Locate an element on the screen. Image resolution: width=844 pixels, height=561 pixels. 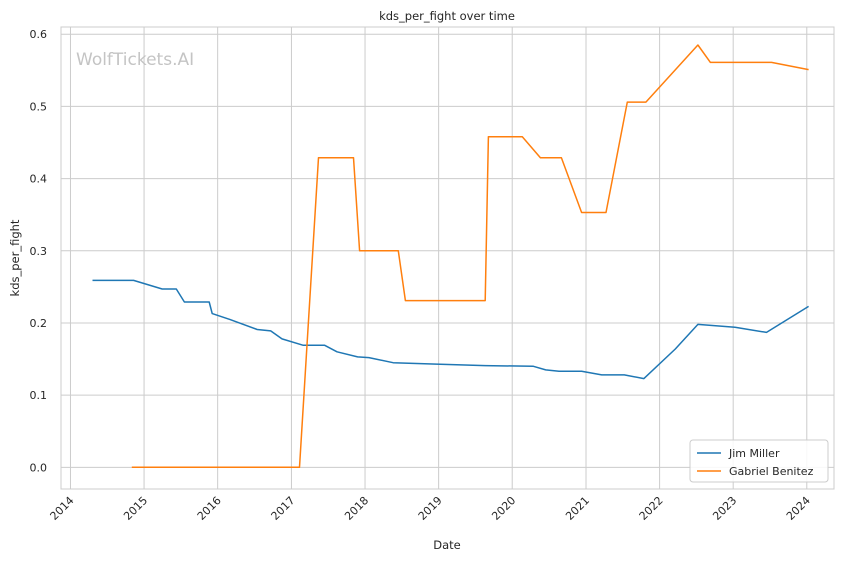
y-tick-label: 0.0 is located at coordinates (39, 467).